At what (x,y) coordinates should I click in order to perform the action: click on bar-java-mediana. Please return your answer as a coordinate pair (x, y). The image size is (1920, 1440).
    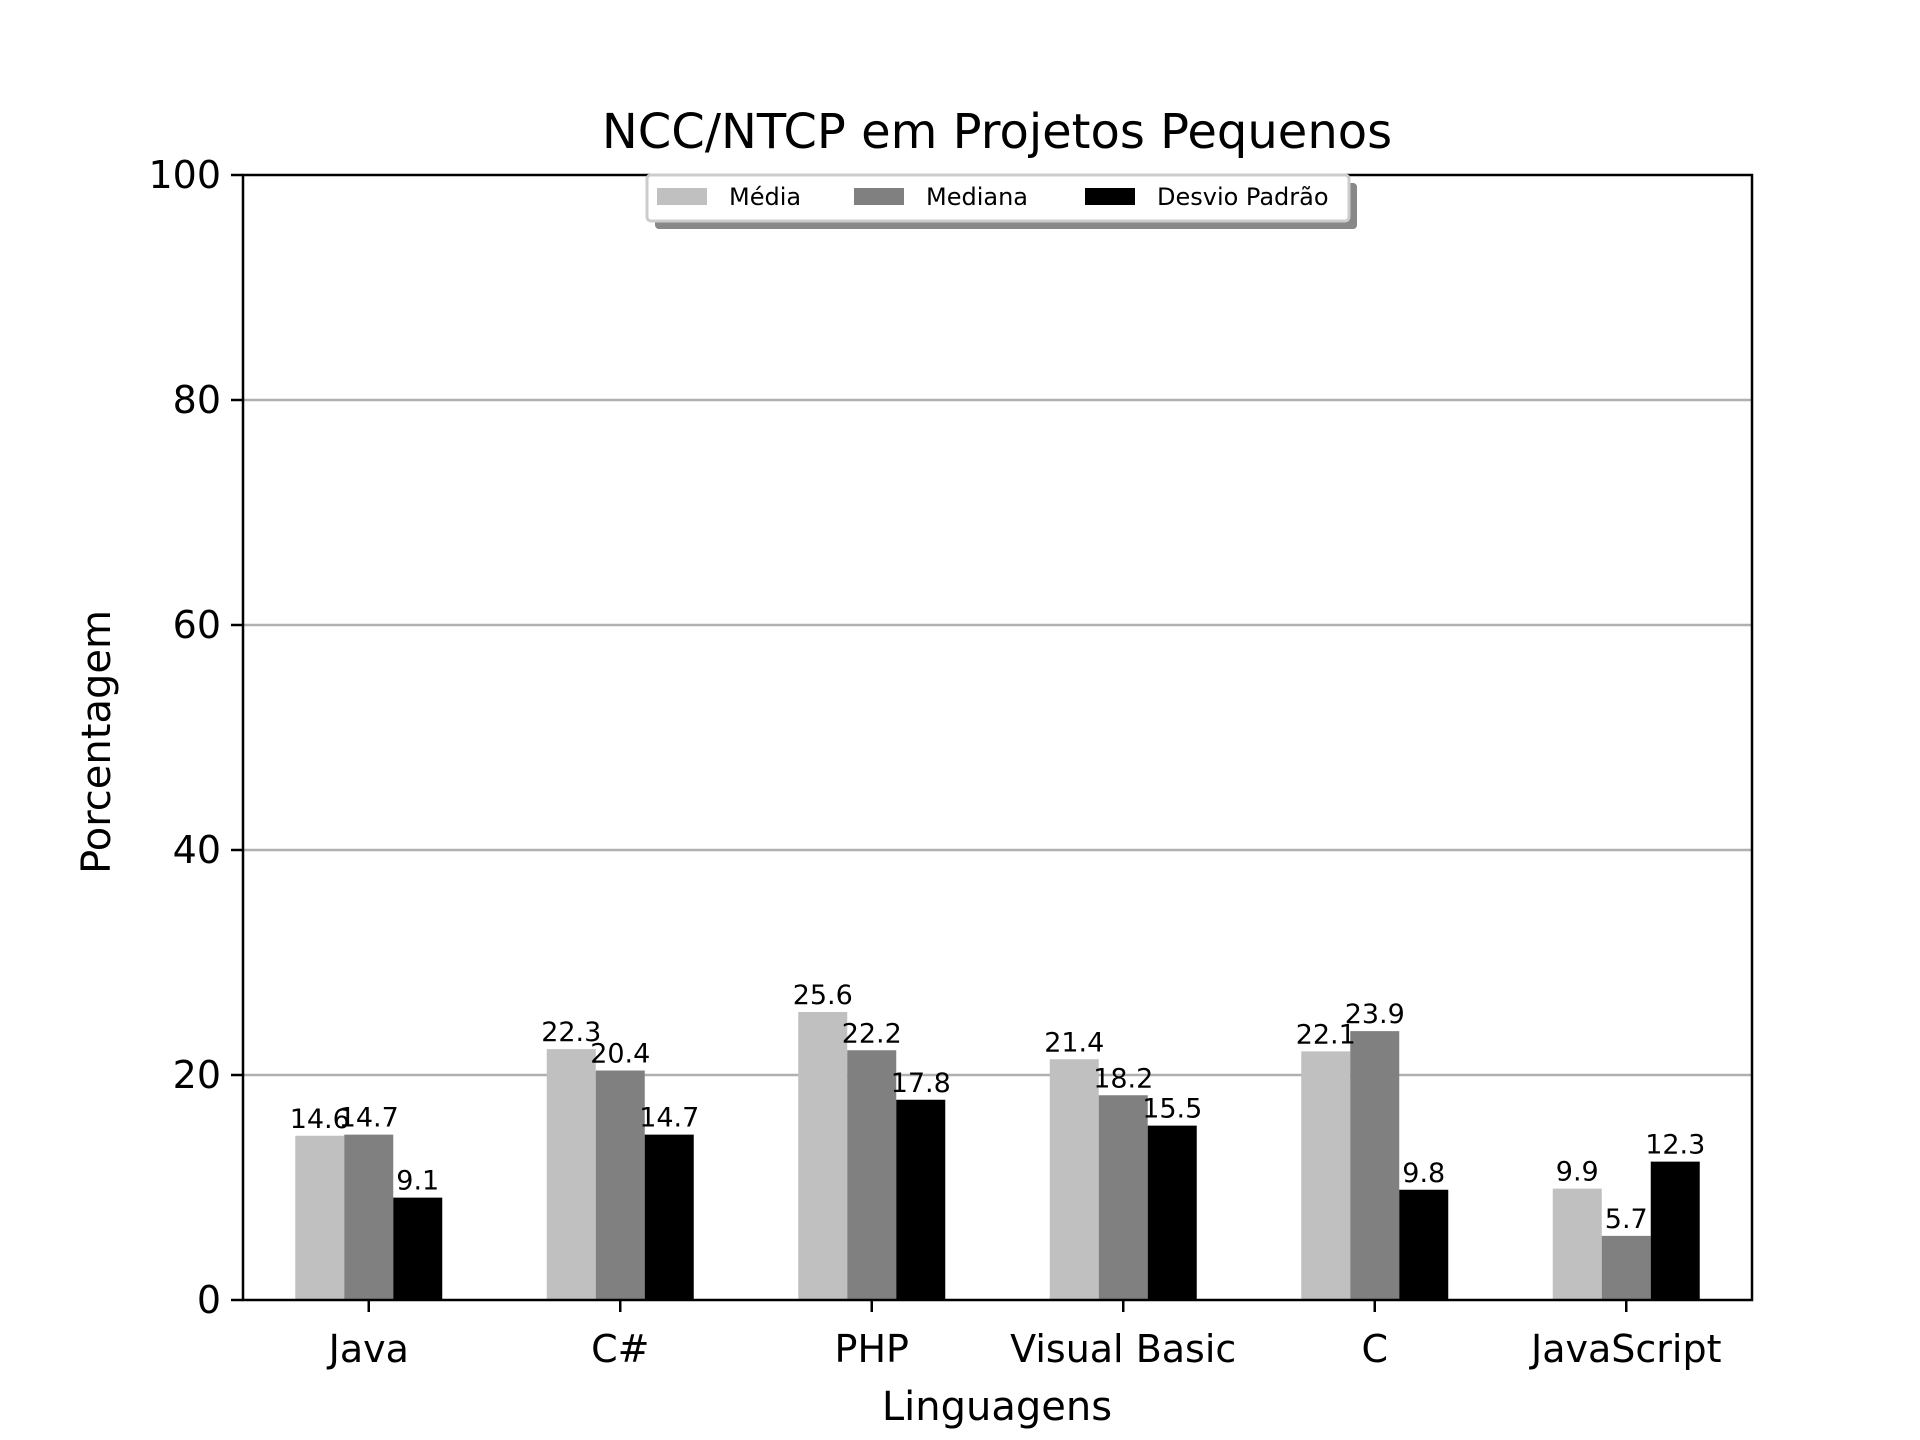
    Looking at the image, I should click on (369, 1217).